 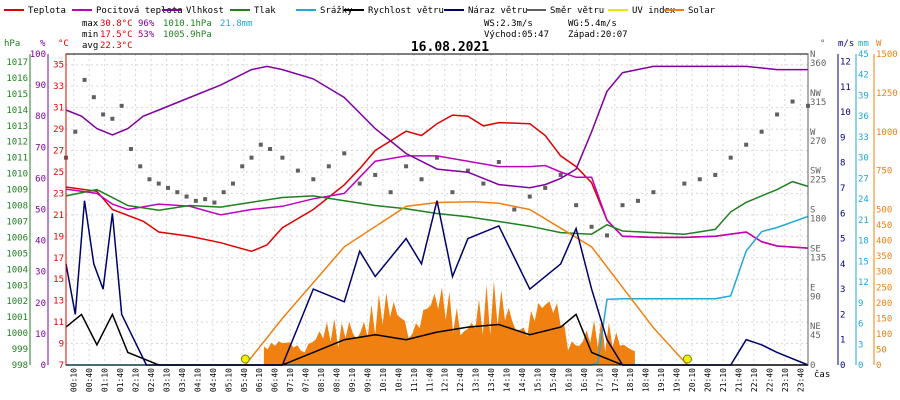 What do you see at coordinates (537, 380) in the screenshot?
I see `x-tick-30: 15:10` at bounding box center [537, 380].